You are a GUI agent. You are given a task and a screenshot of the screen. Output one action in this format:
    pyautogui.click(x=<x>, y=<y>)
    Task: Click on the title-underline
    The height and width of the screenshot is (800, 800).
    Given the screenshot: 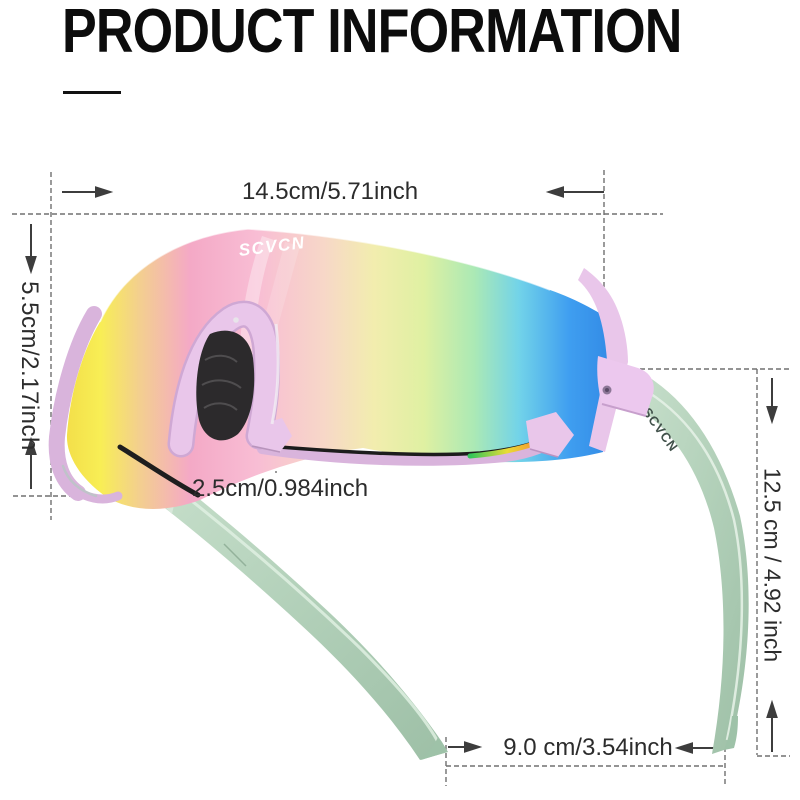 What is the action you would take?
    pyautogui.click(x=92, y=92)
    